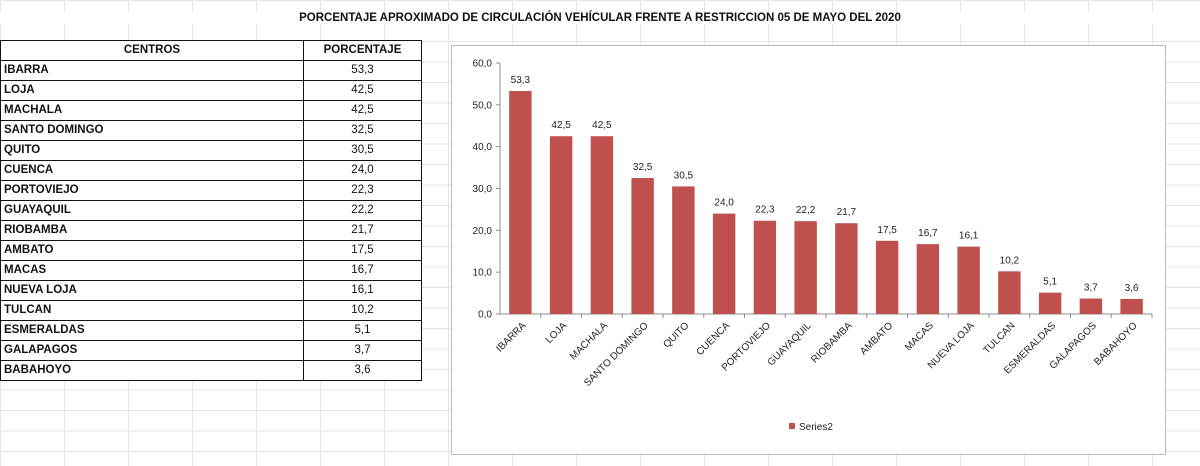 Image resolution: width=1200 pixels, height=466 pixels. What do you see at coordinates (724, 203) in the screenshot?
I see `data-label: 24,0` at bounding box center [724, 203].